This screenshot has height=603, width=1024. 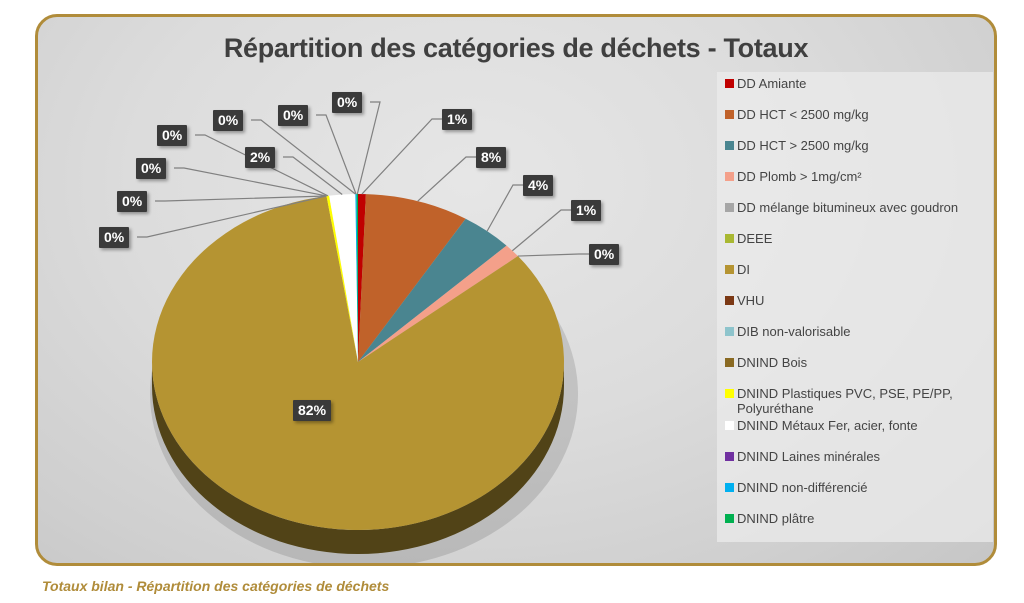 I want to click on legend-label: DD HCT < 2500 mg/kg, so click(x=803, y=114).